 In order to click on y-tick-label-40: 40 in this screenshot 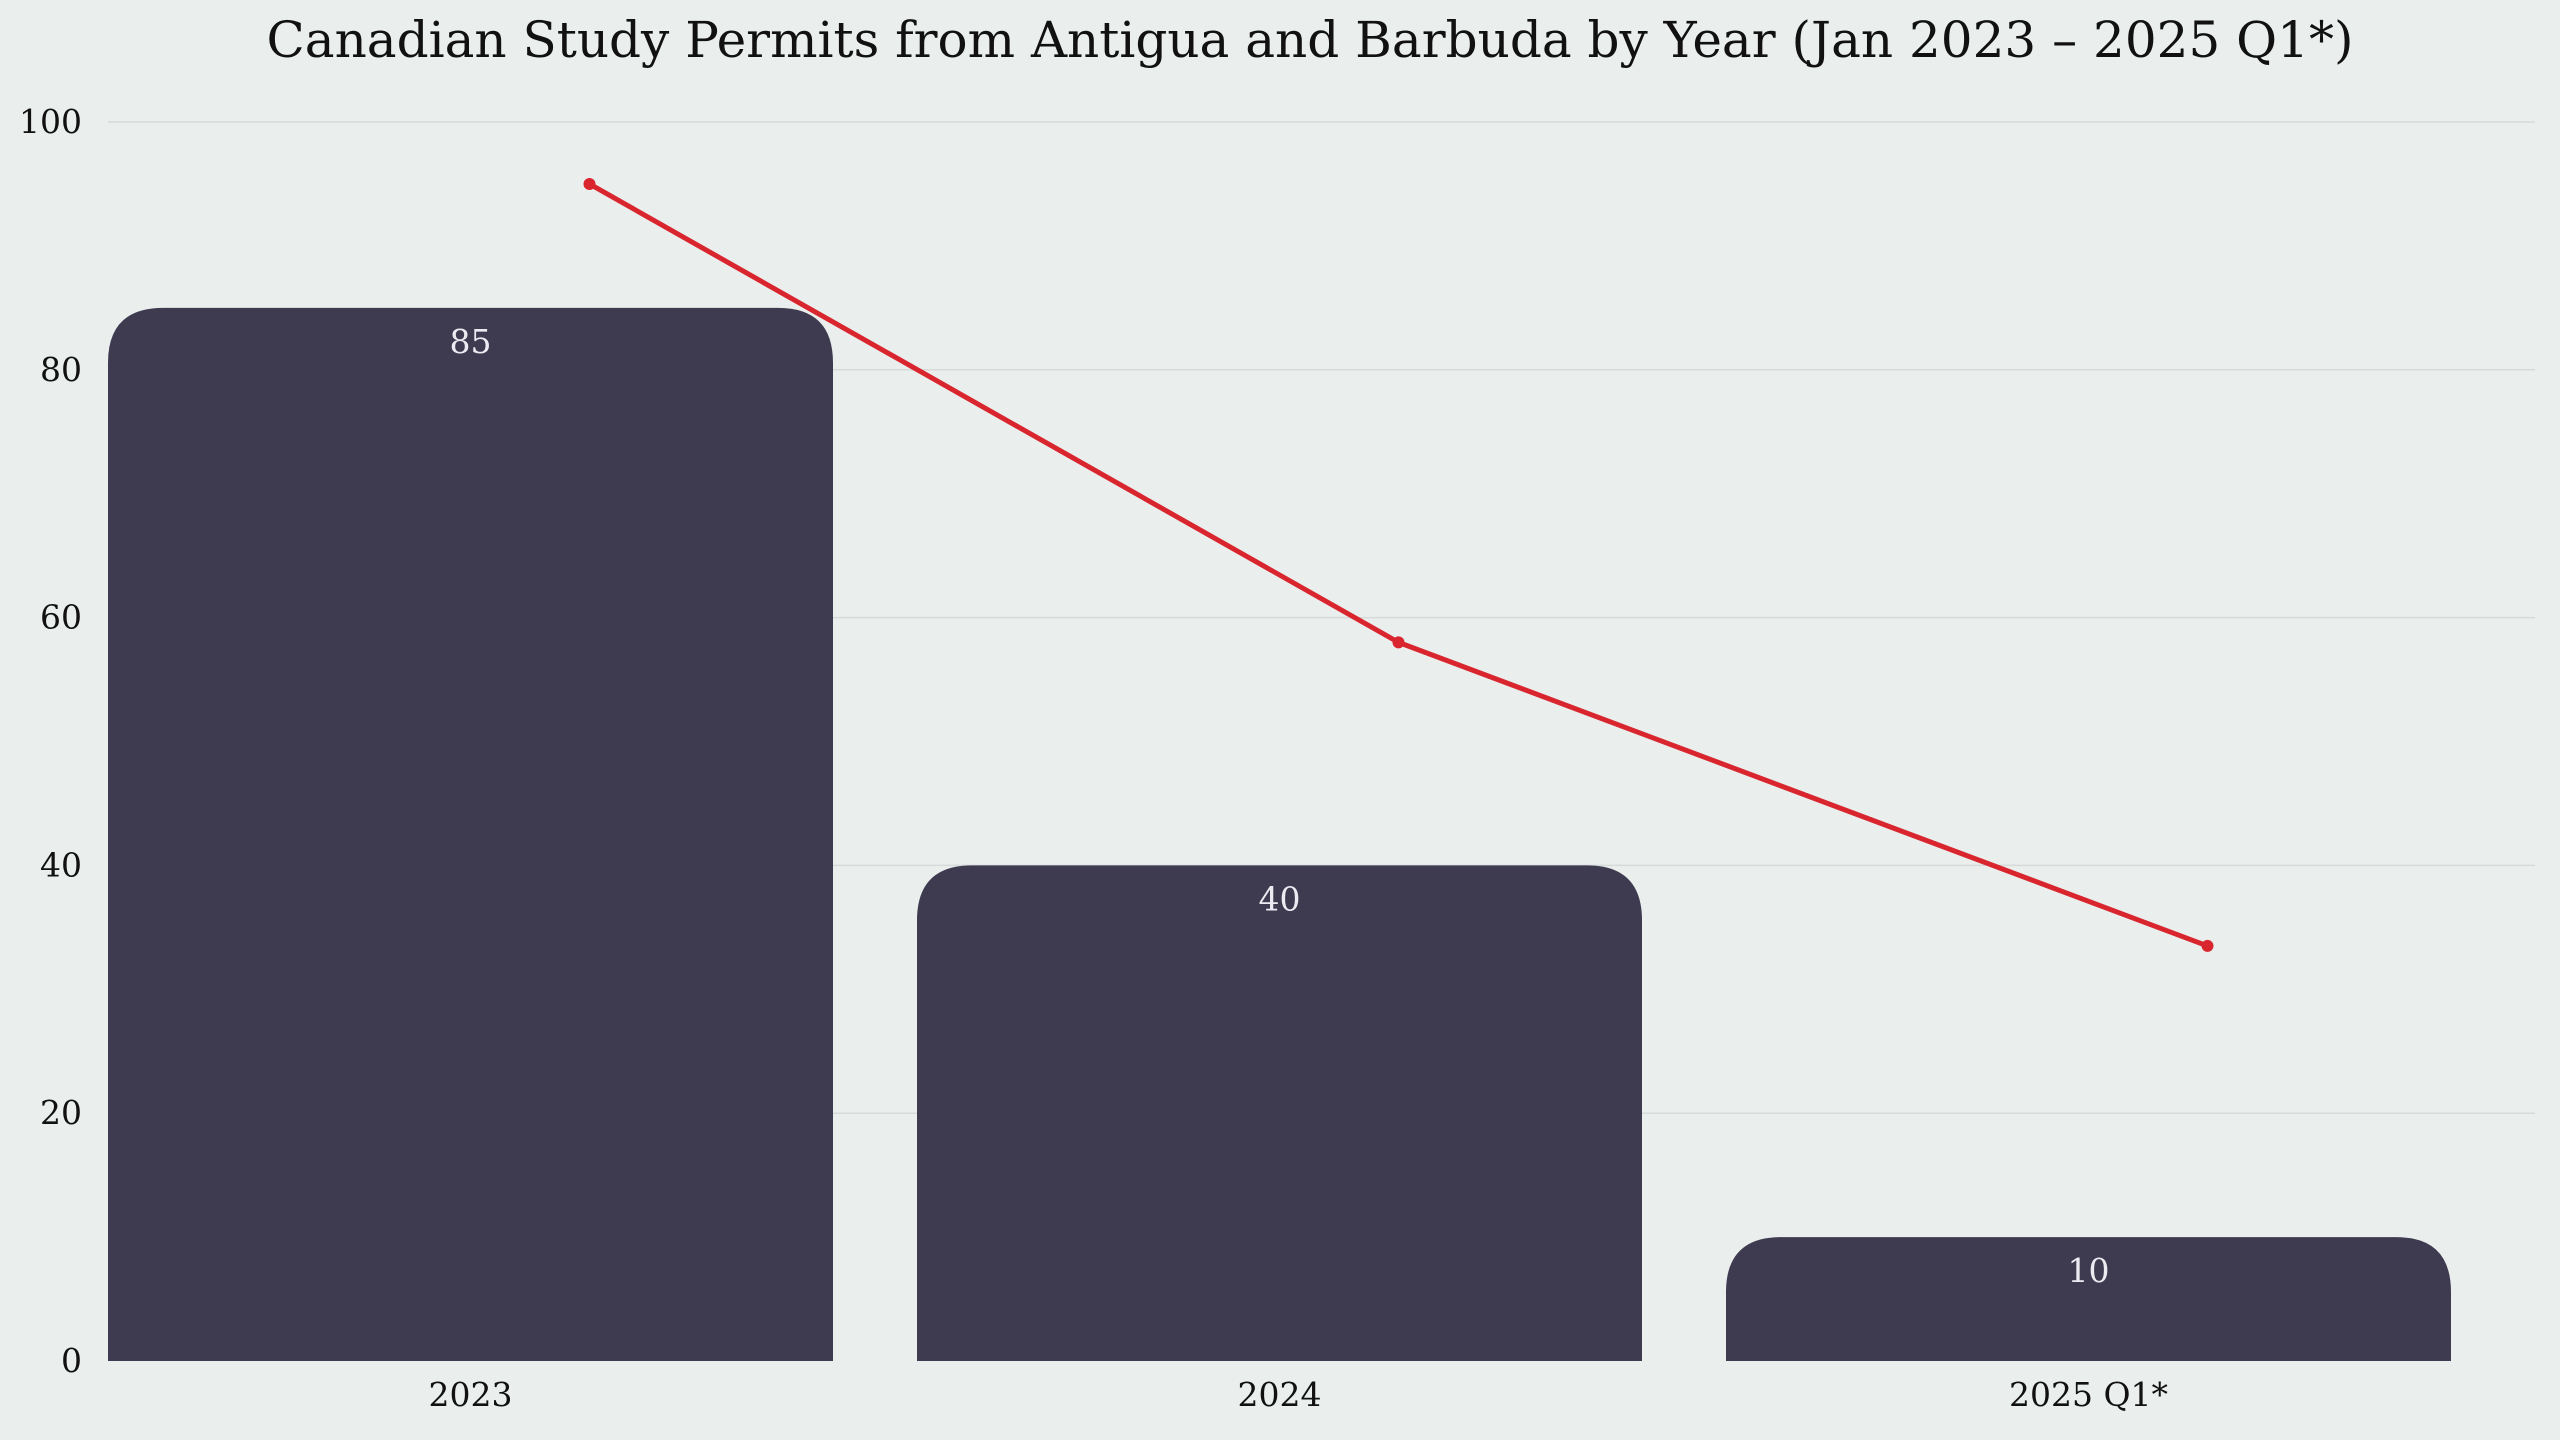, I will do `click(61, 864)`.